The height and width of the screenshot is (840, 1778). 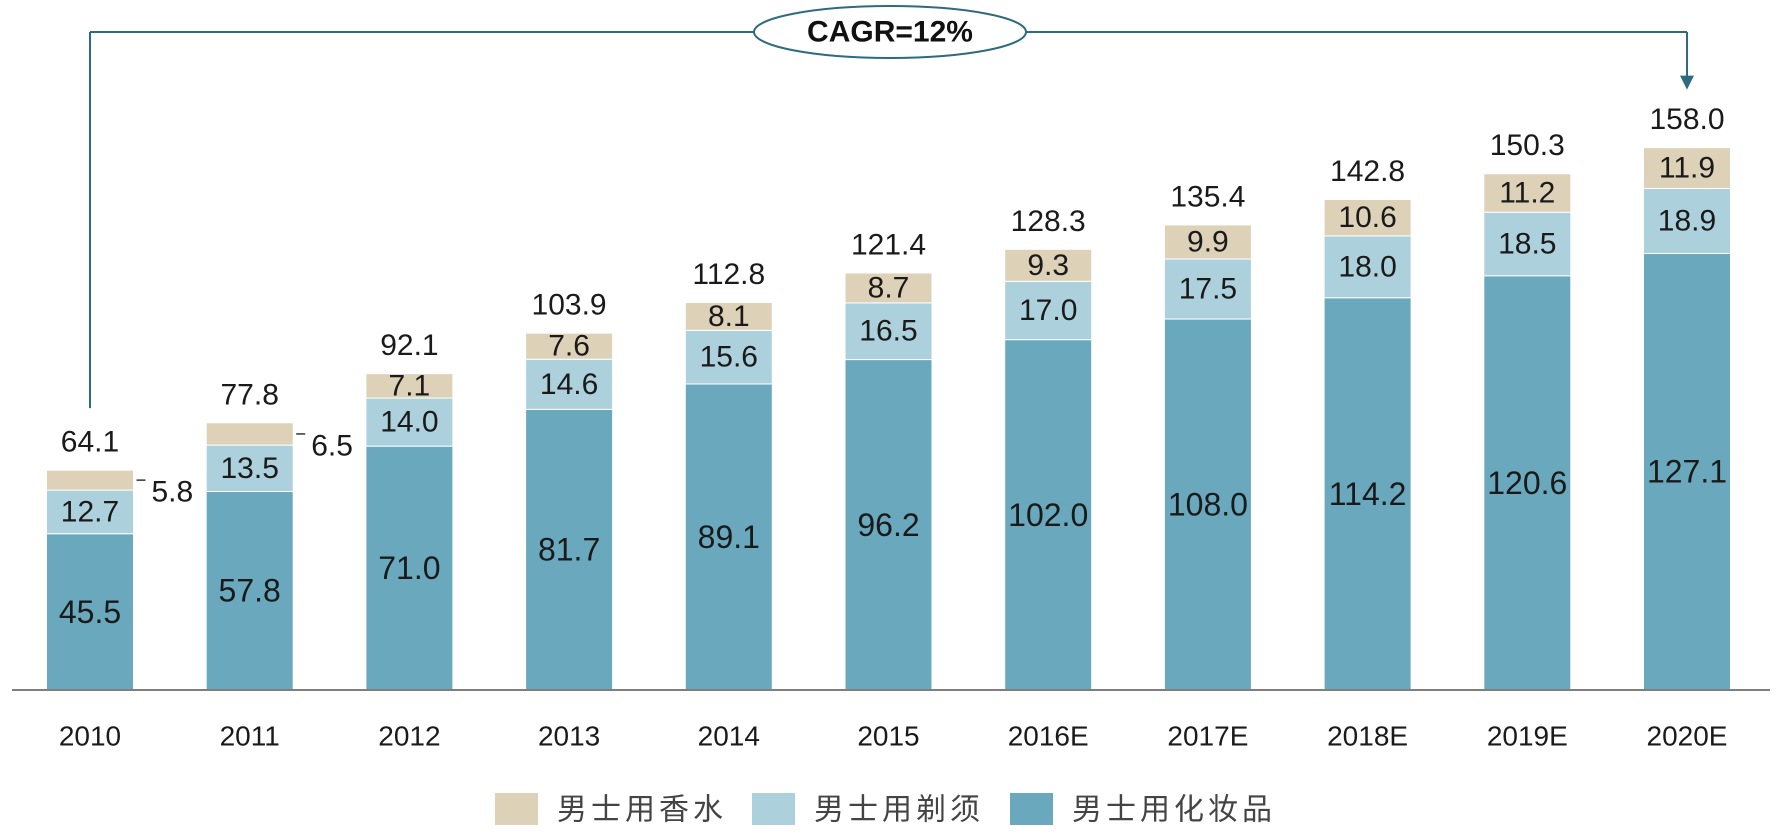 I want to click on data-label-fragrance: 5.8, so click(x=173, y=492).